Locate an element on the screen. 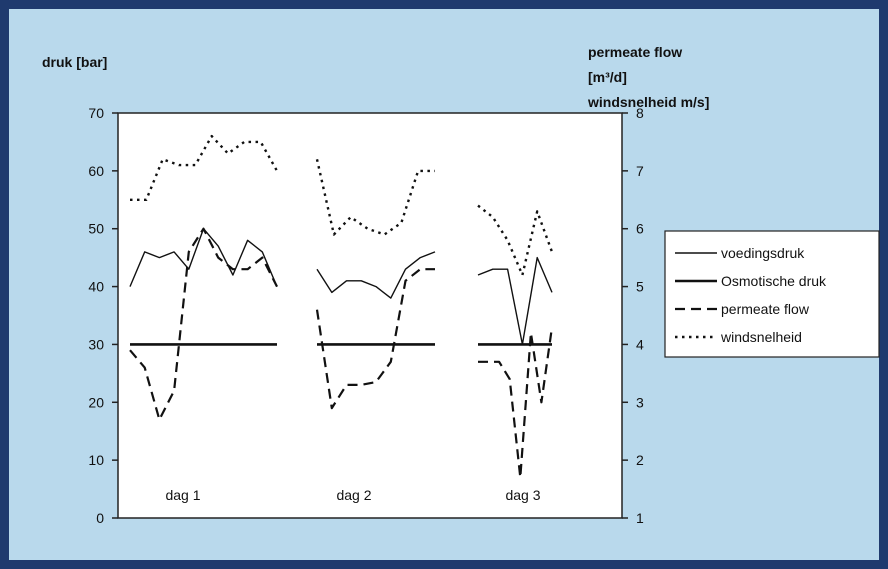  group-label: dag 2 is located at coordinates (353, 495).